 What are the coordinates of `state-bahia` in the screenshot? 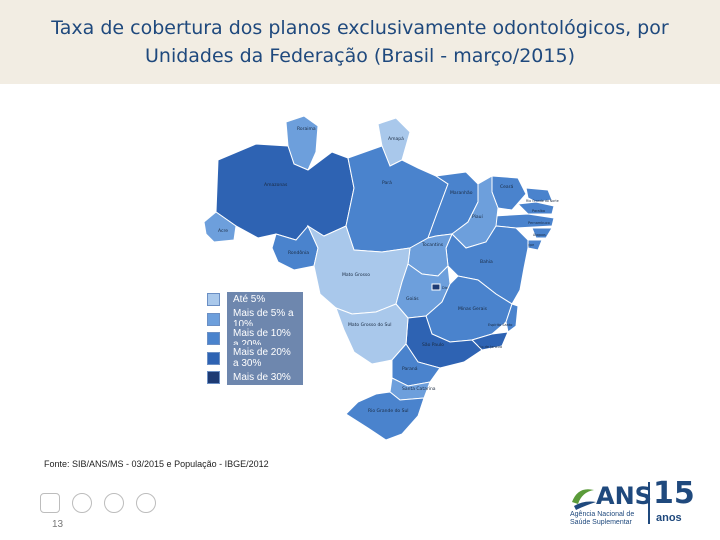 It's located at (487, 265).